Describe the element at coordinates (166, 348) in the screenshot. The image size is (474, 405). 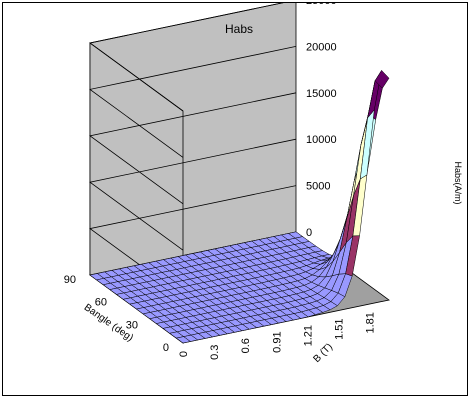
I see `y-tick-label: 0` at that location.